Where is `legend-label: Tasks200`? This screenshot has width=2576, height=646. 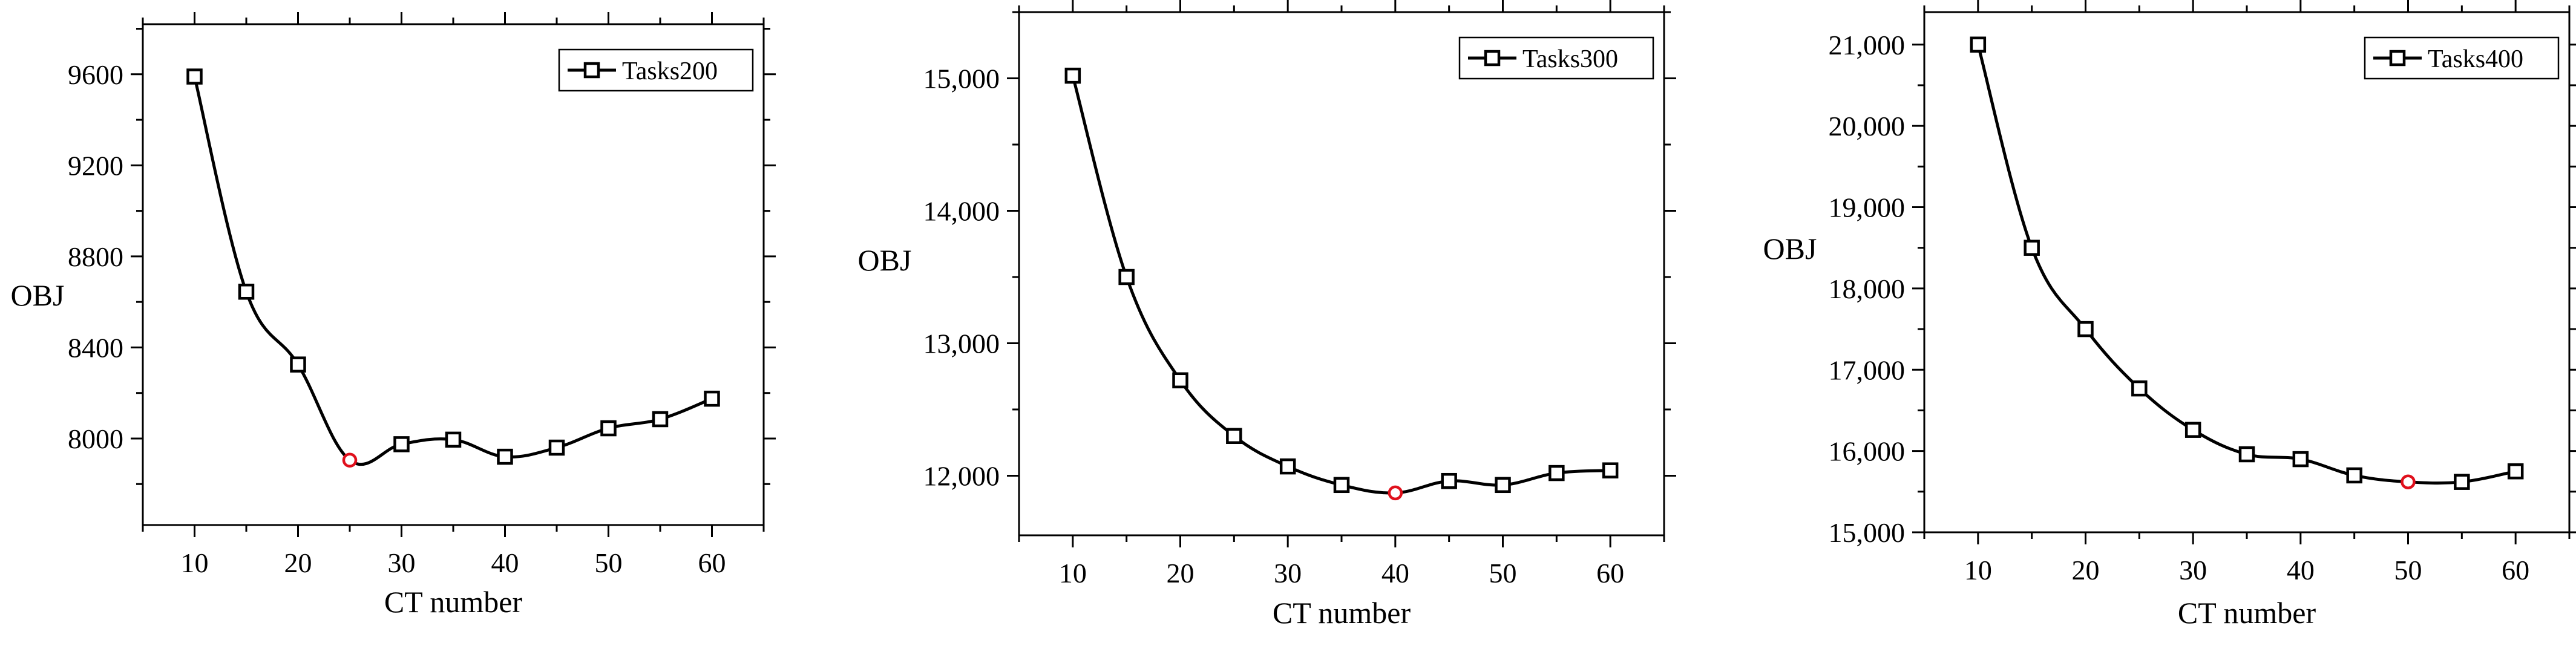
legend-label: Tasks200 is located at coordinates (670, 71).